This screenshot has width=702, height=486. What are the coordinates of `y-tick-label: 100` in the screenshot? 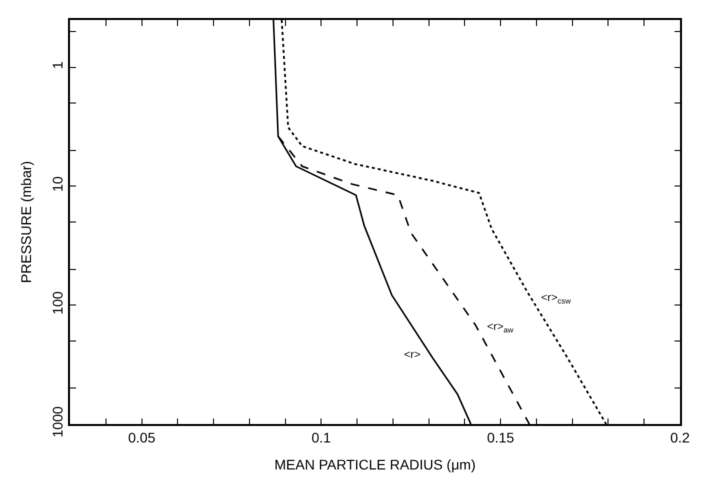 It's located at (58, 303).